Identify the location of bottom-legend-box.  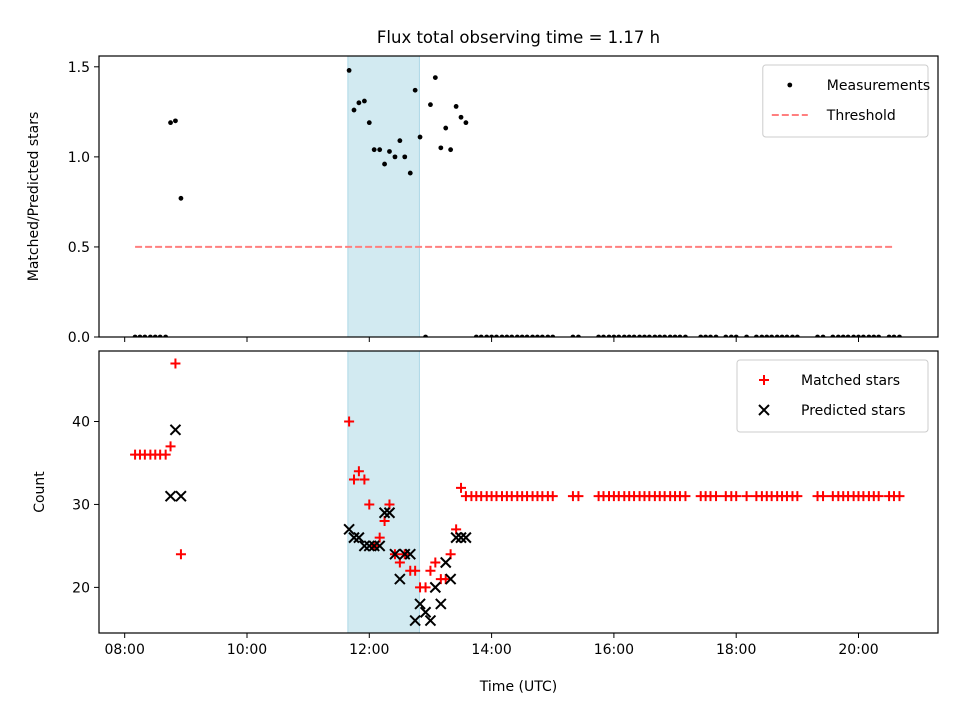
(832, 396).